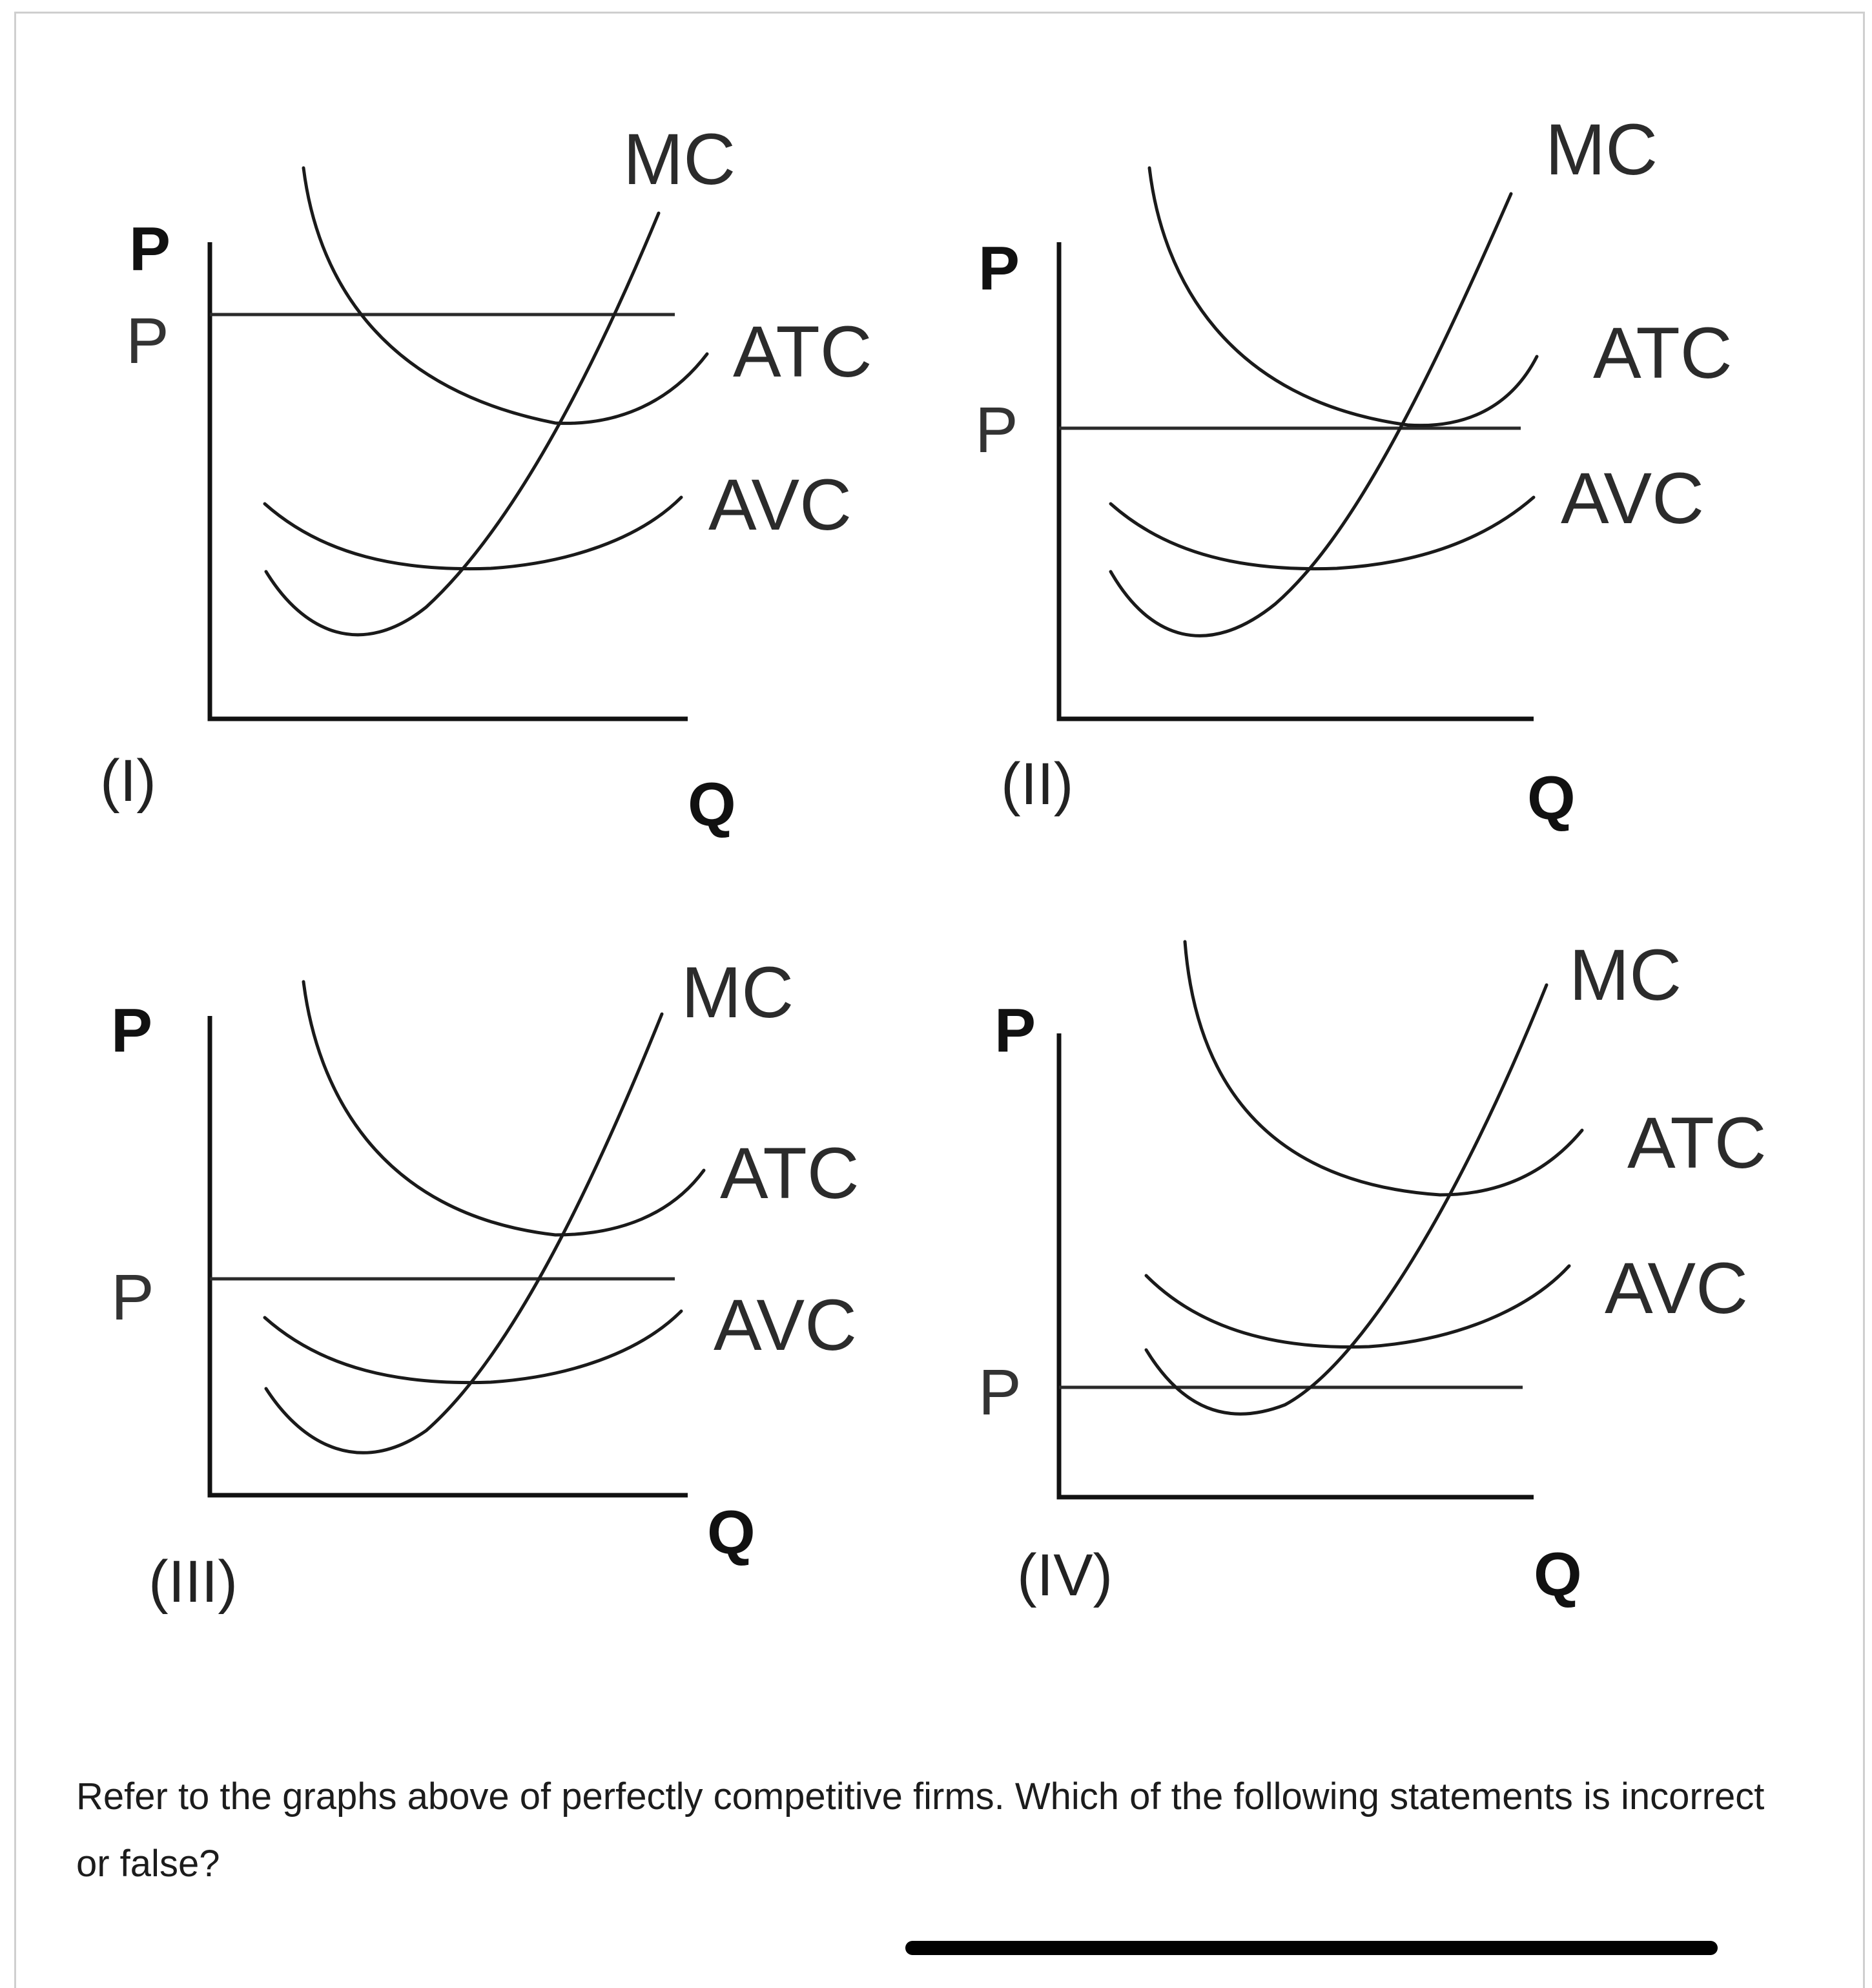 Image resolution: width=1872 pixels, height=1988 pixels. Describe the element at coordinates (1697, 1143) in the screenshot. I see `panel-4-atc-label: ATC` at that location.